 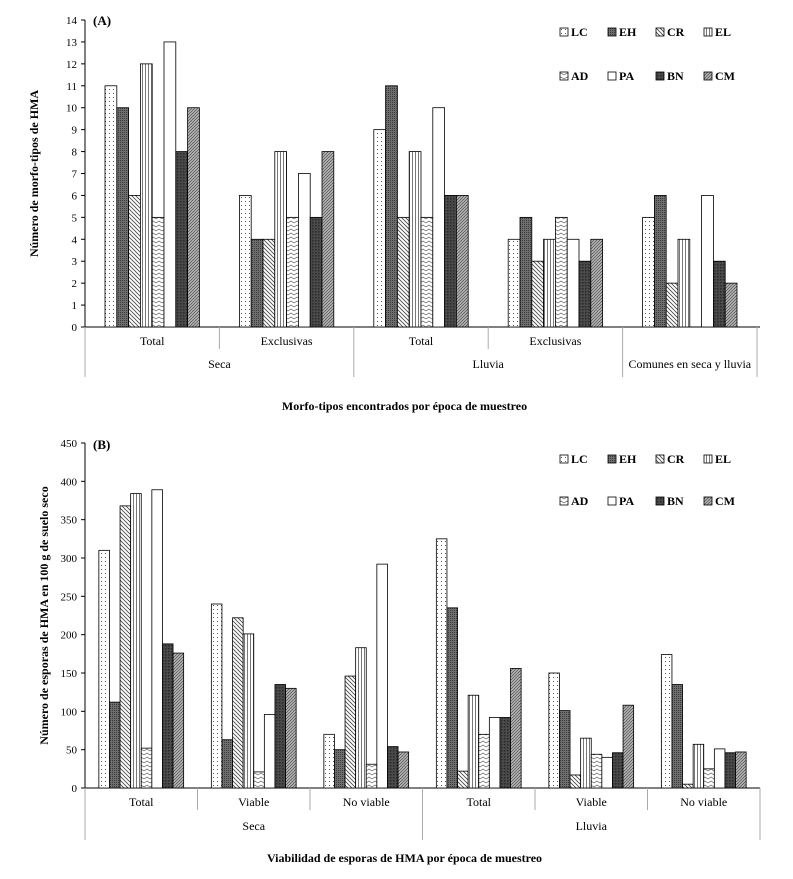 I want to click on y-tick-label: 11, so click(x=71, y=87).